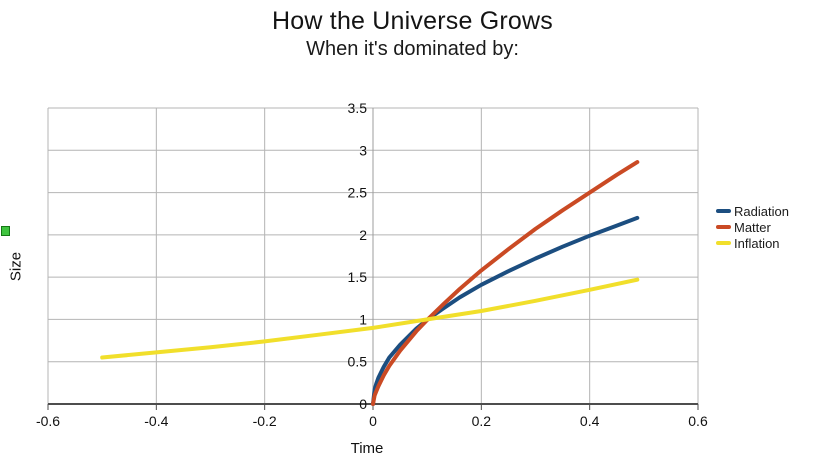 The width and height of the screenshot is (825, 468). What do you see at coordinates (723, 211) in the screenshot?
I see `legend-swatch-radiation` at bounding box center [723, 211].